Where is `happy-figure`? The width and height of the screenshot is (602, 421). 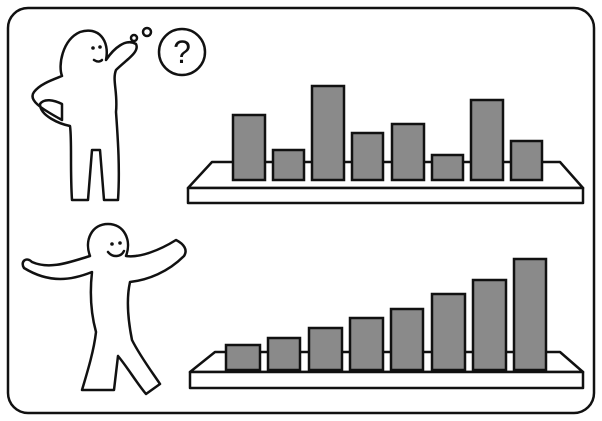
happy-figure is located at coordinates (104, 309).